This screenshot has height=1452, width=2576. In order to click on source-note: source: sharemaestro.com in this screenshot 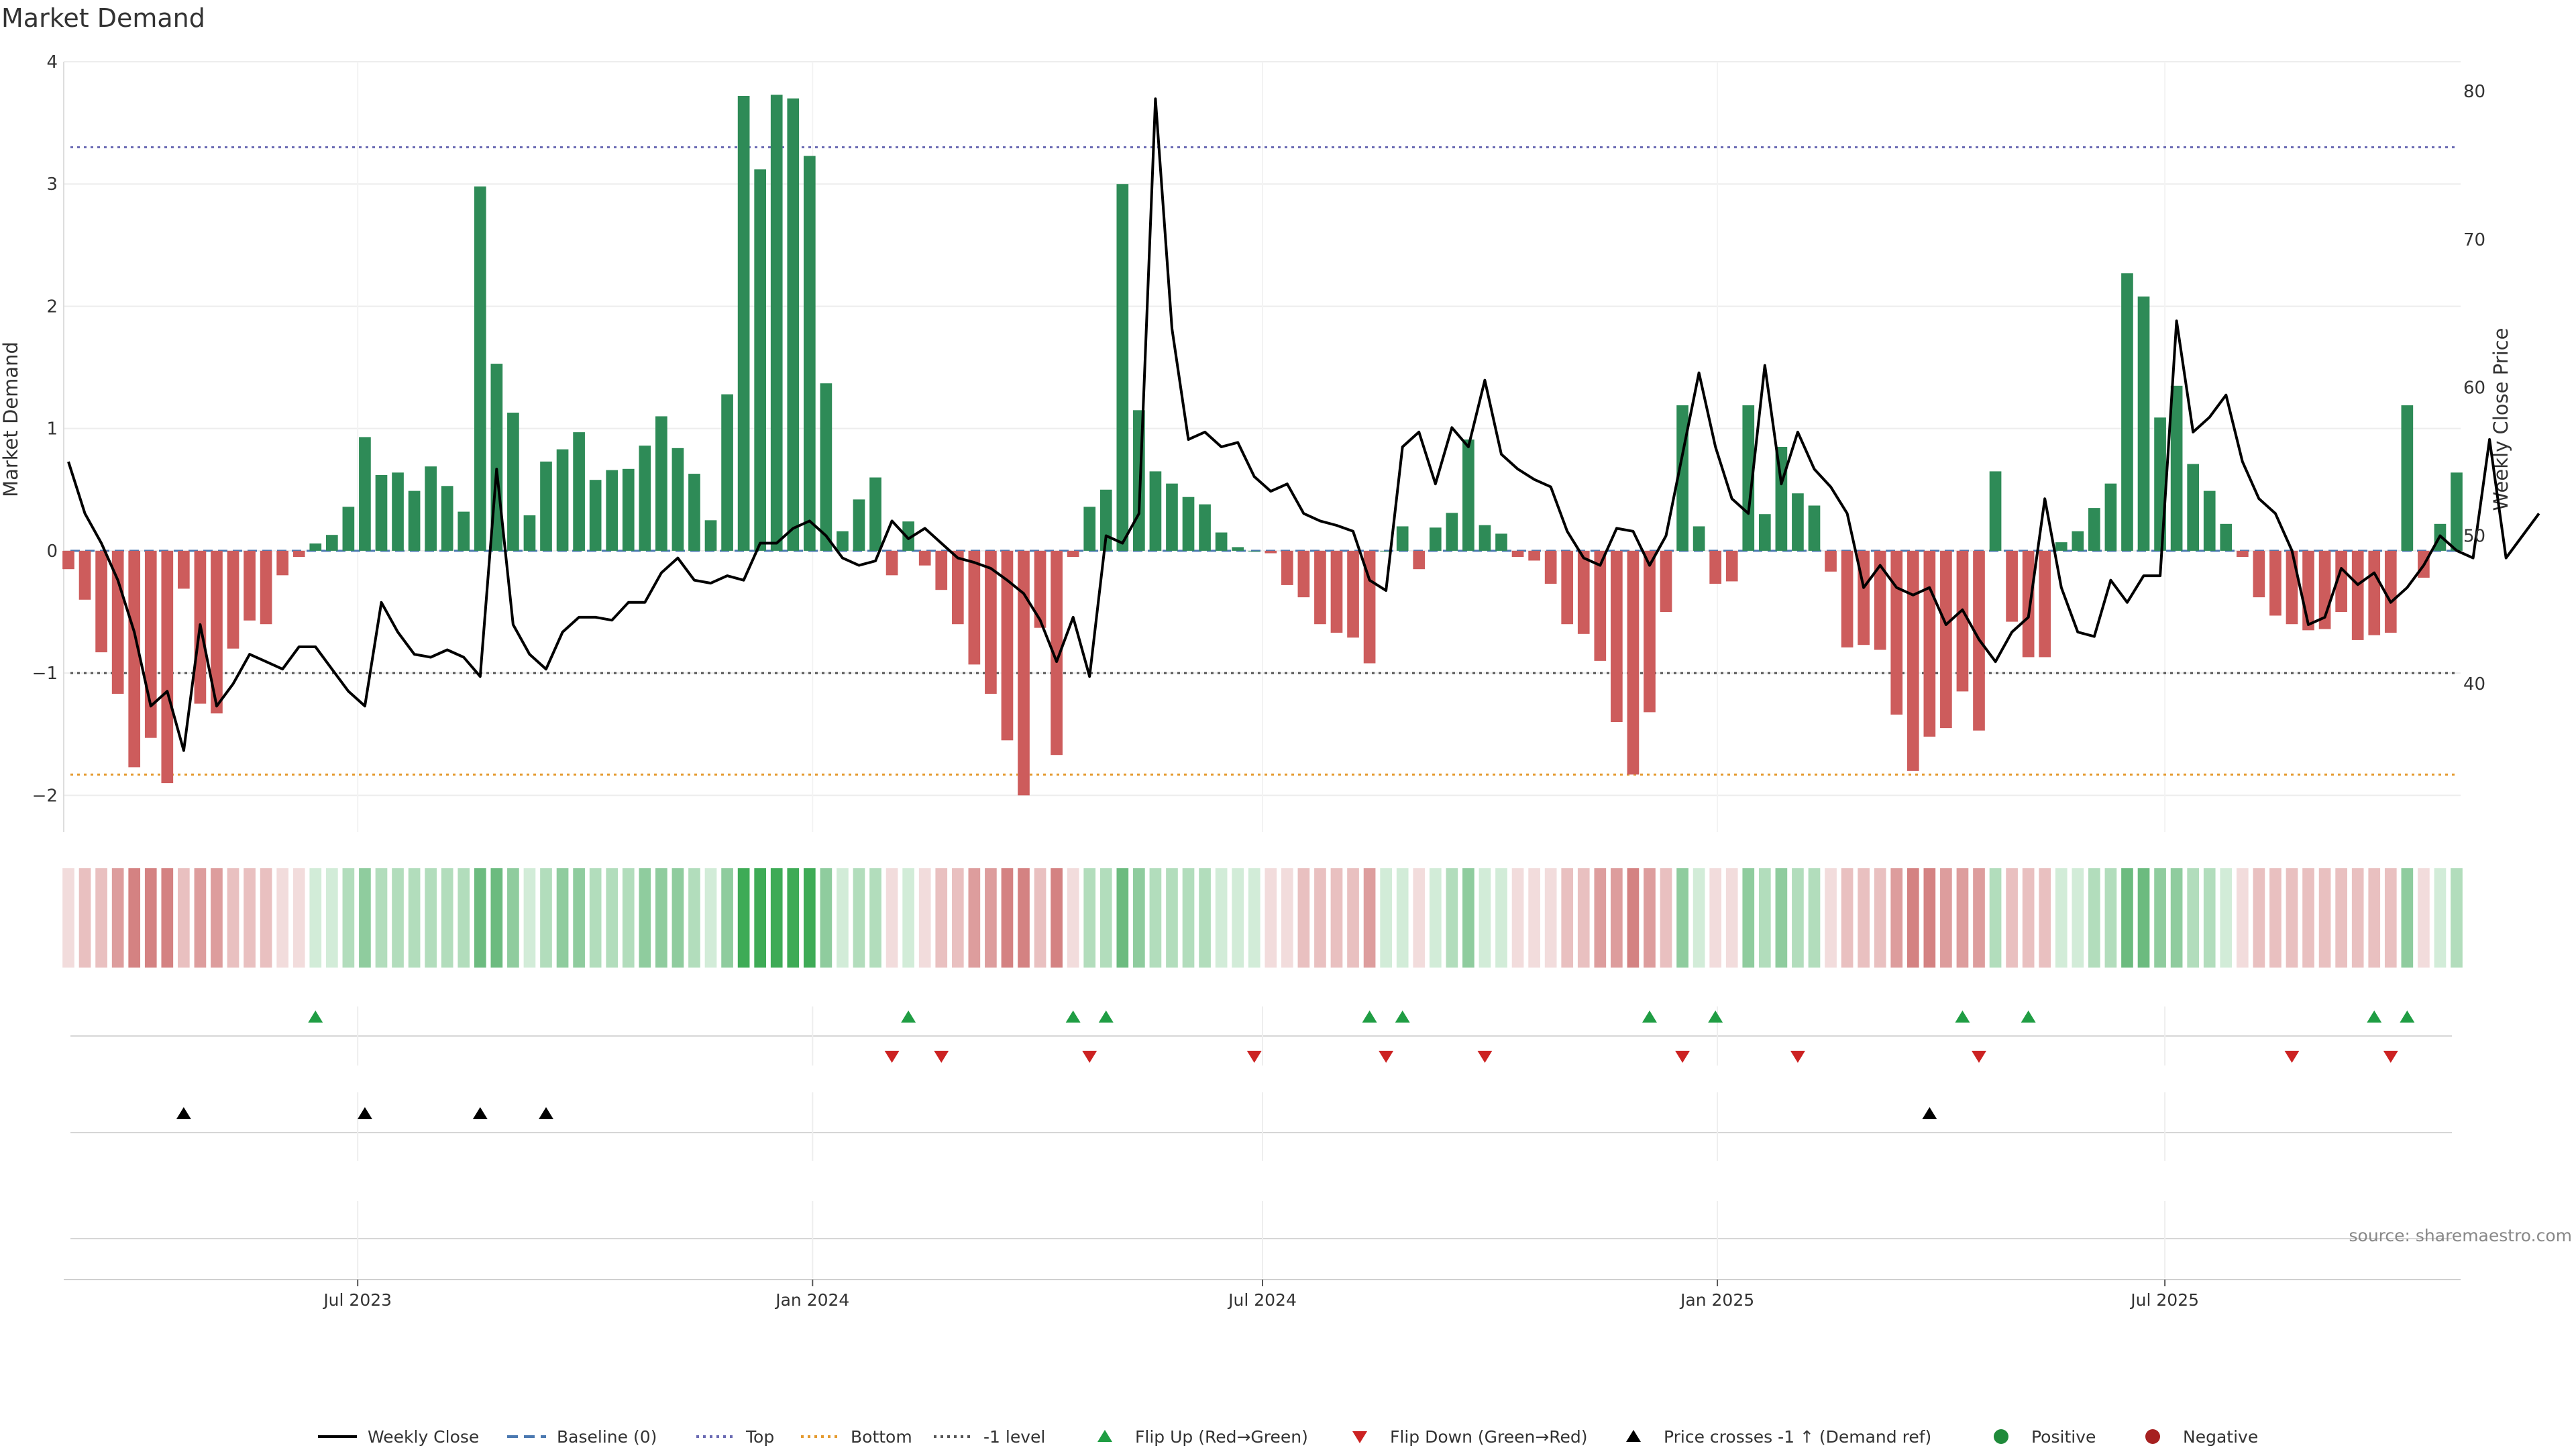, I will do `click(2461, 1235)`.